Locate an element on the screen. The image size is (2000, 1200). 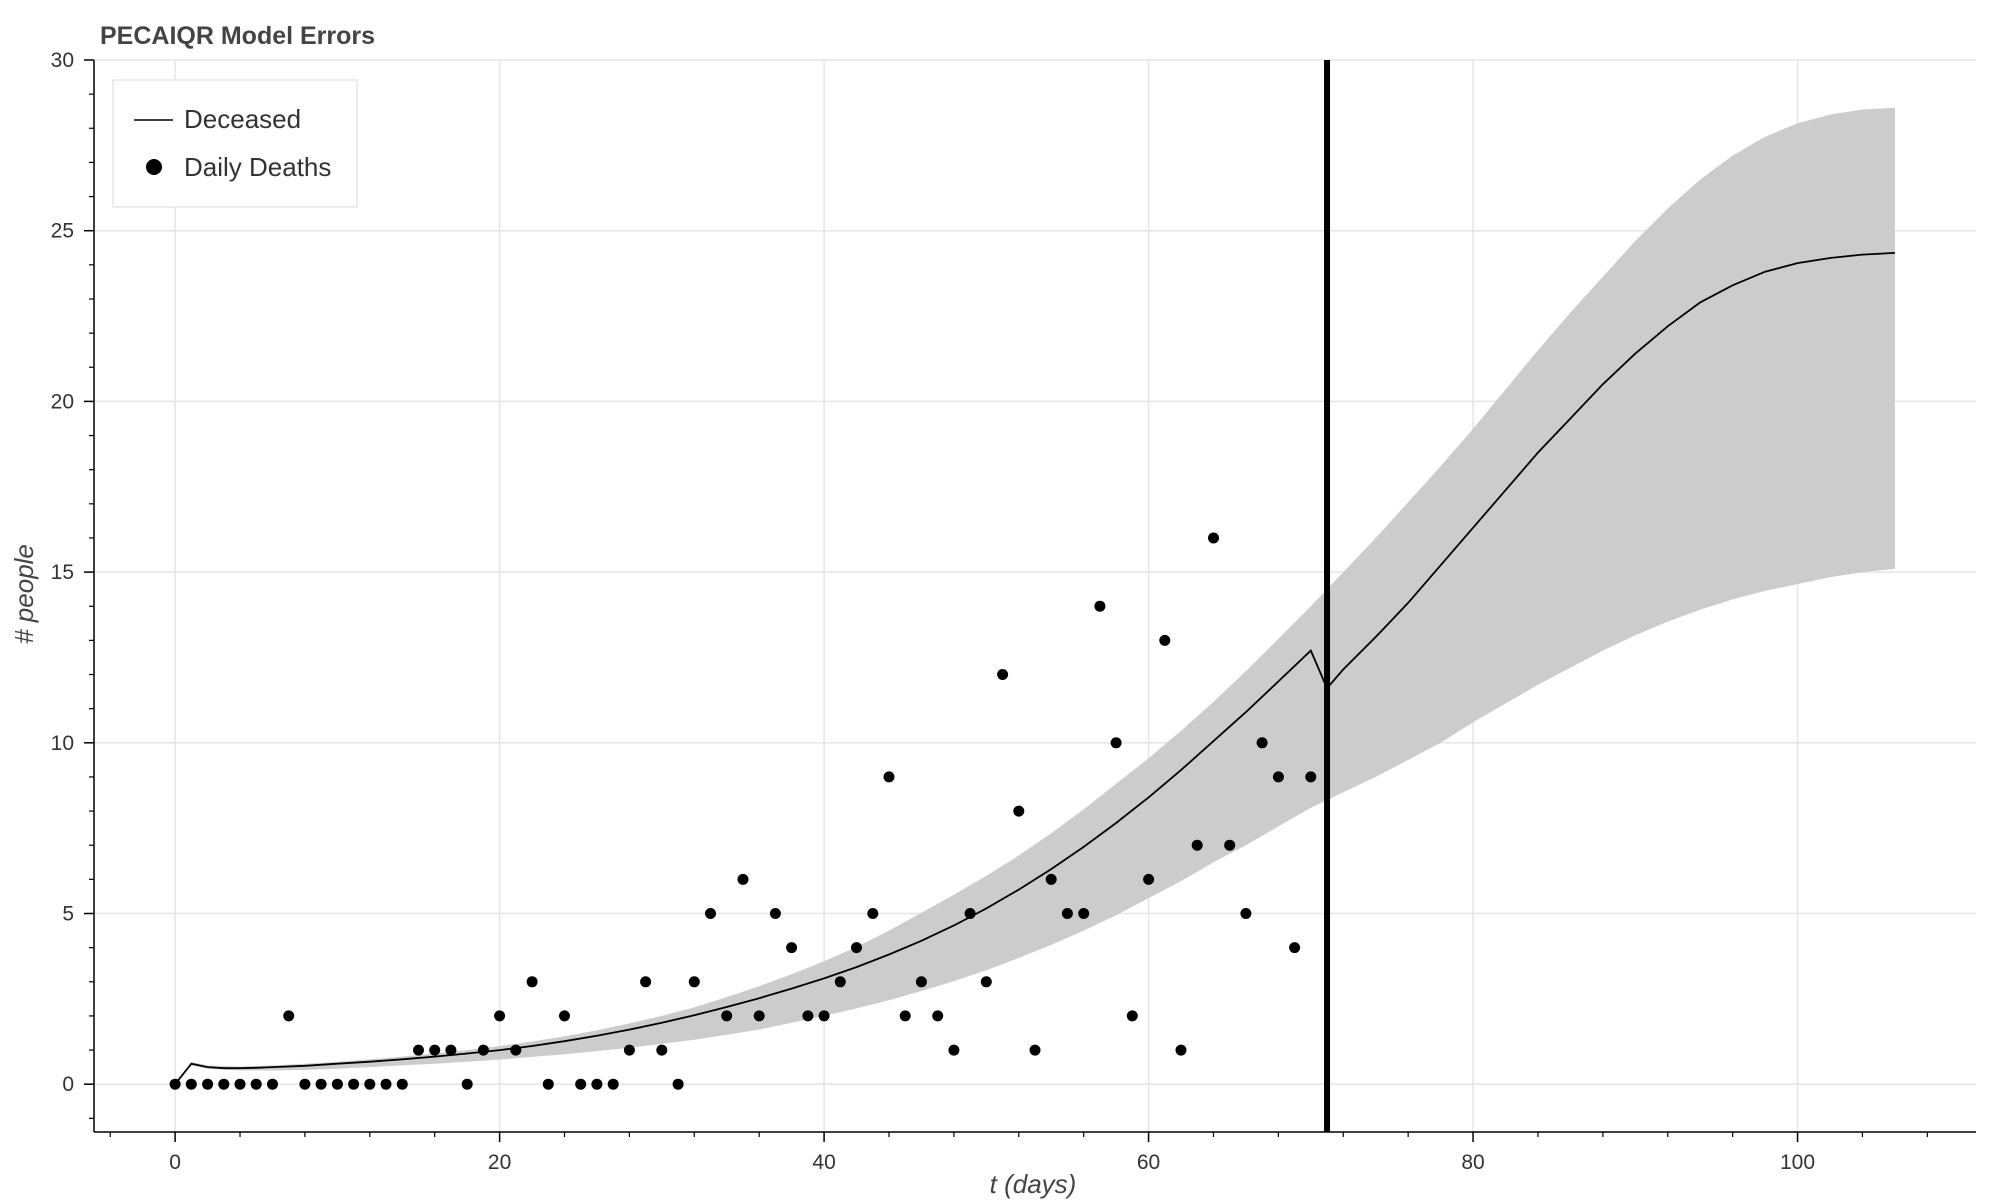
x-tick-label: 0 is located at coordinates (175, 1162).